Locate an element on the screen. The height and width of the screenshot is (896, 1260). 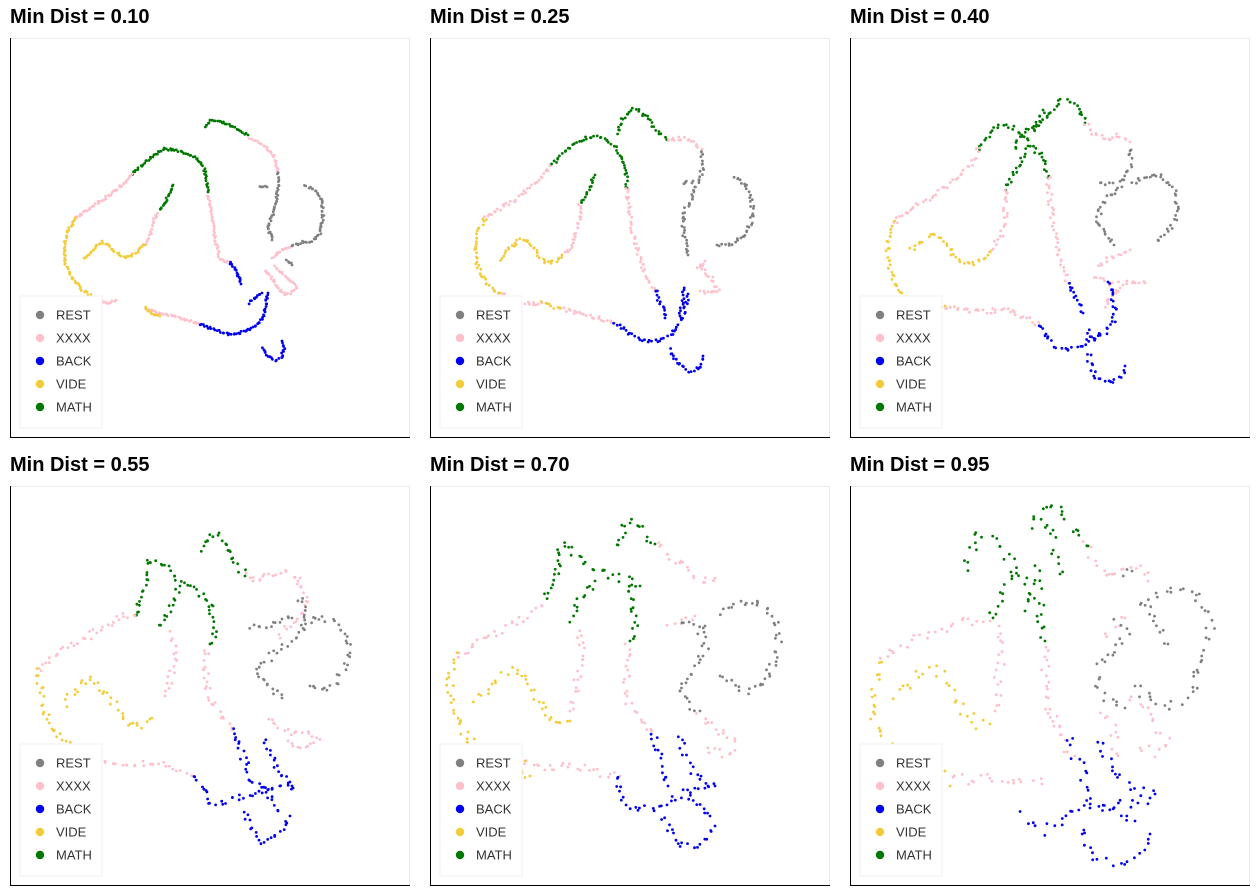
point-layer is located at coordinates (193, 688).